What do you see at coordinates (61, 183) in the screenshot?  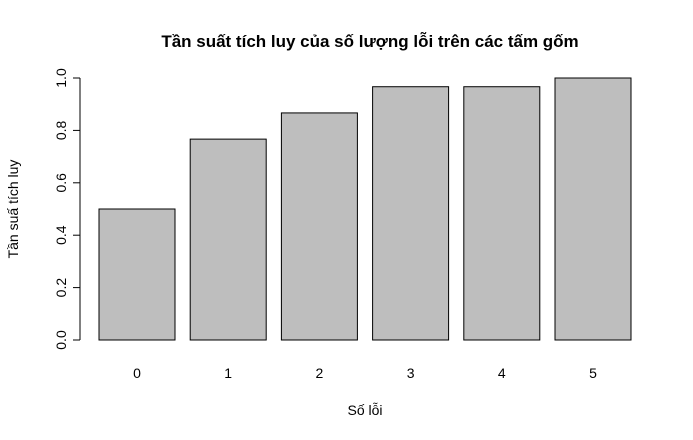 I see `y-tick-label: 0.6` at bounding box center [61, 183].